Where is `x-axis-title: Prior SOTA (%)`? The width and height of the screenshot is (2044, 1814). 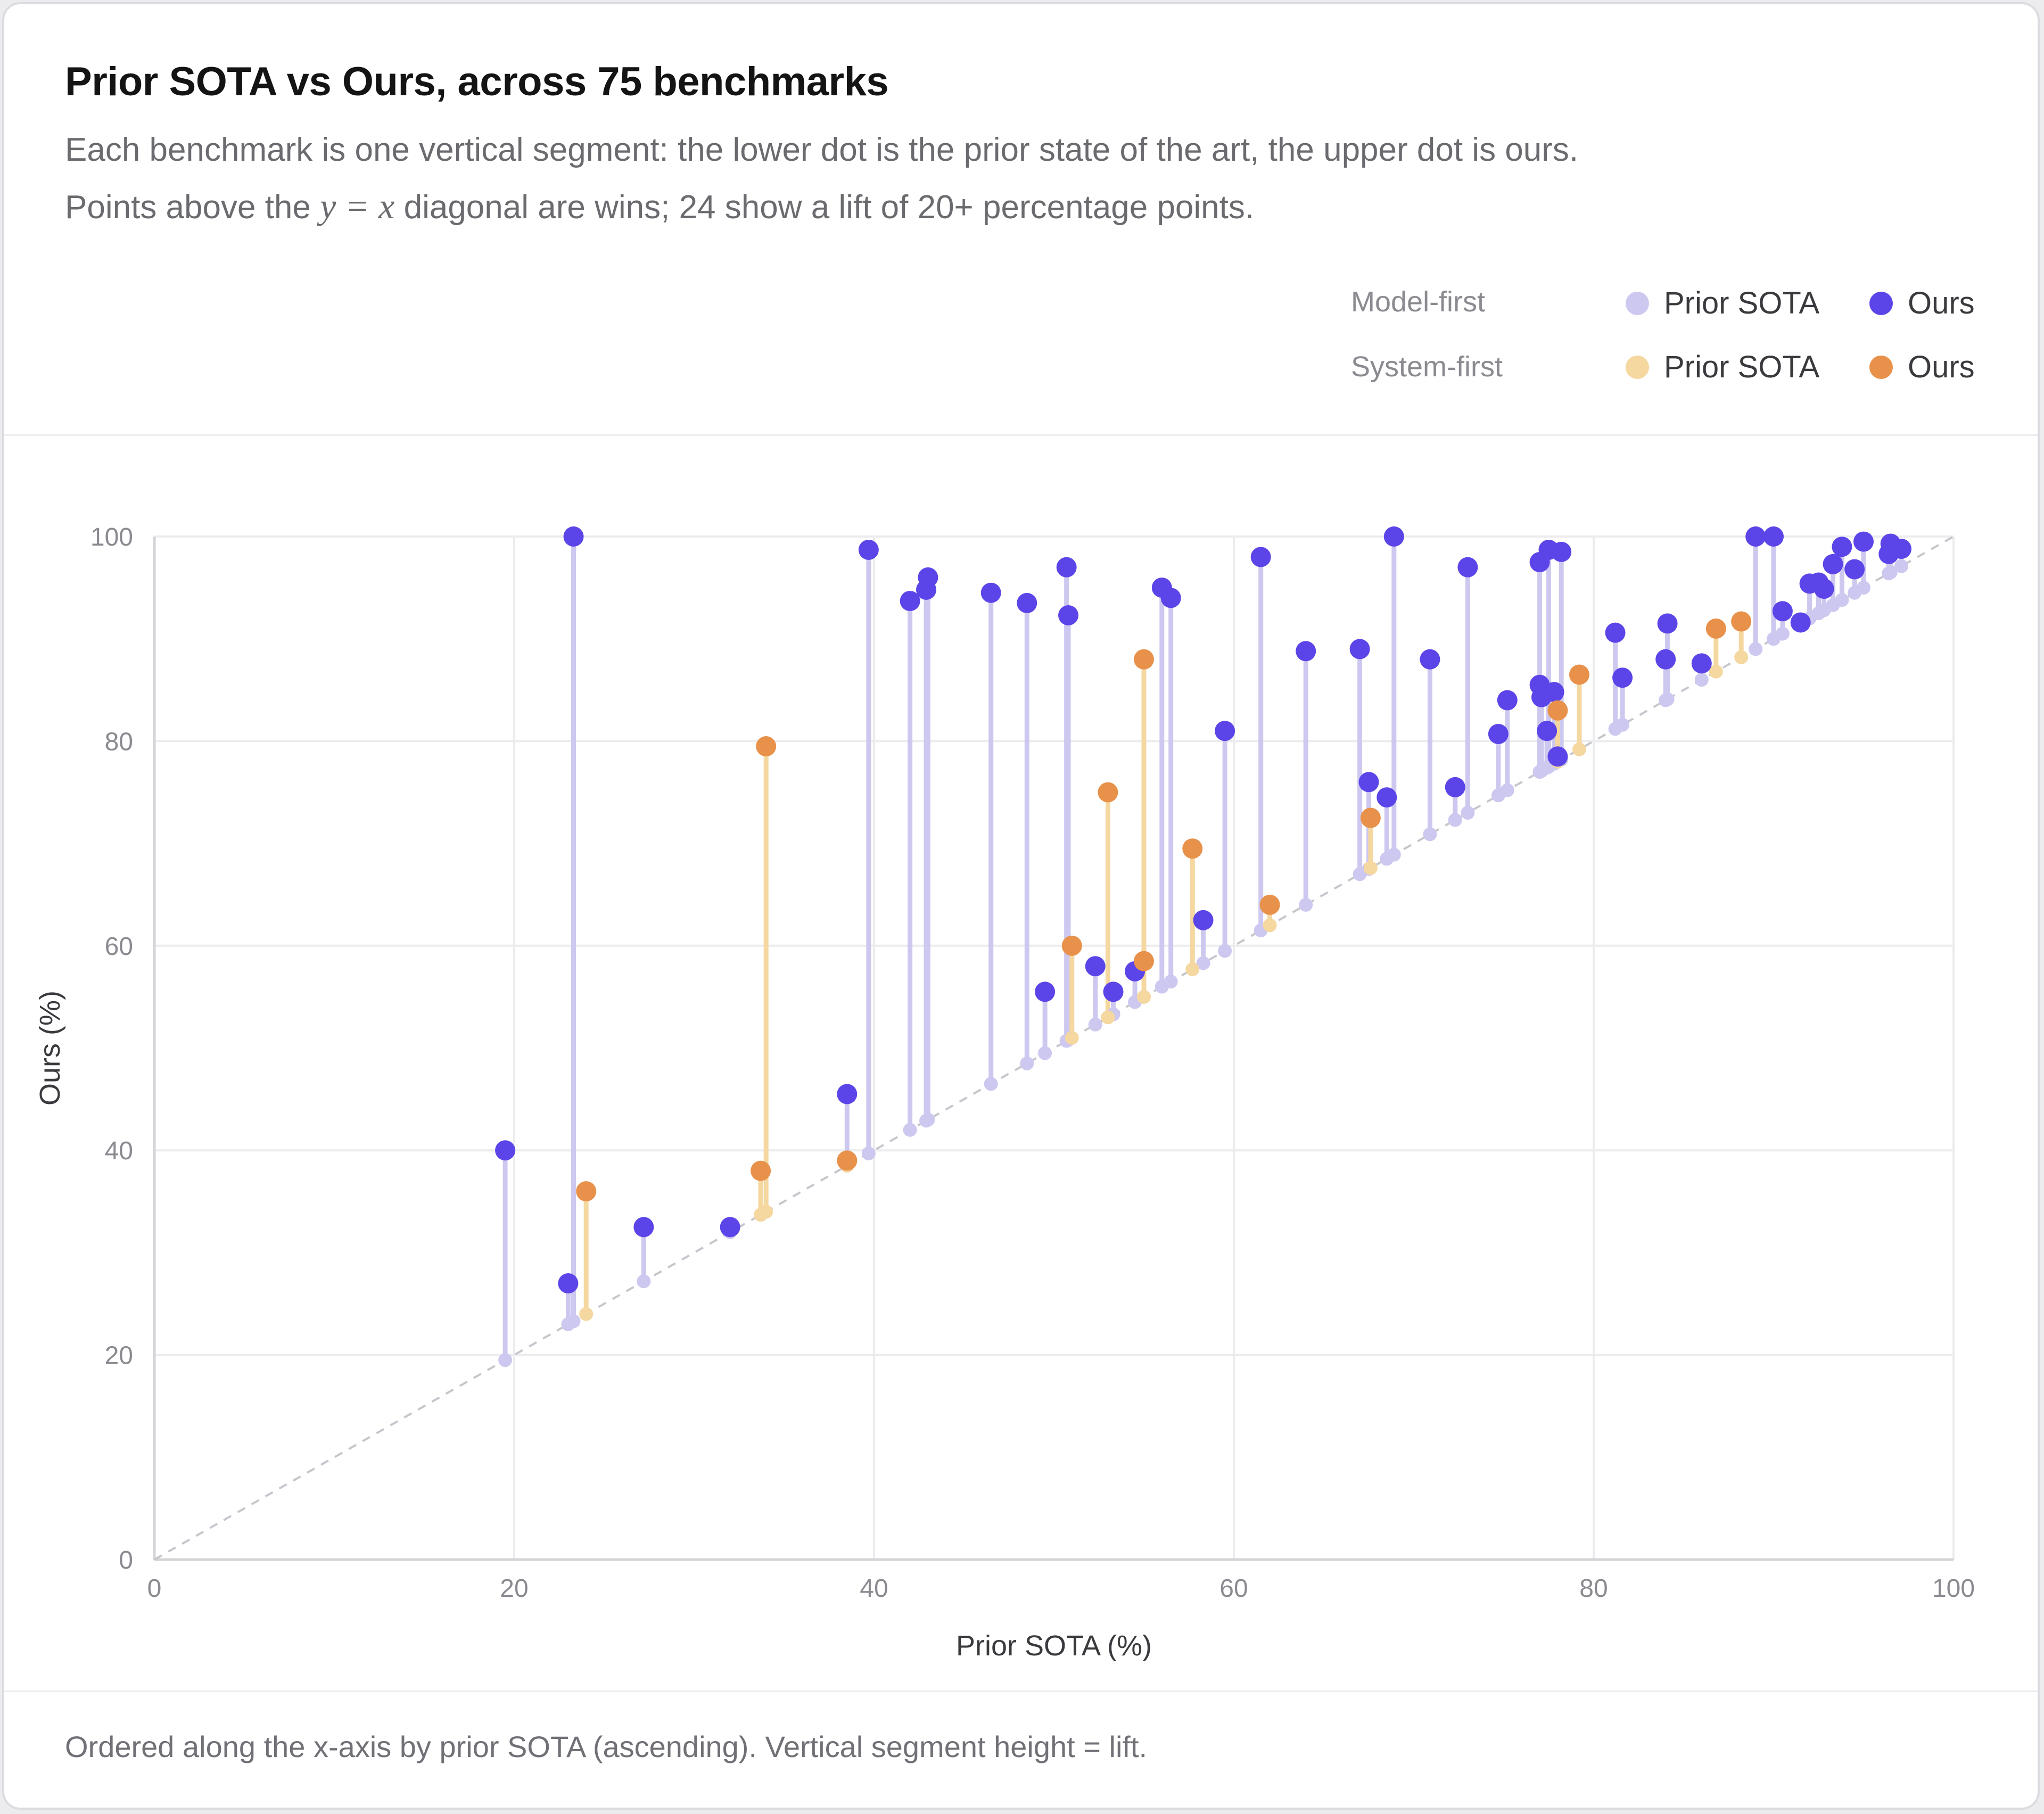 x-axis-title: Prior SOTA (%) is located at coordinates (1054, 1646).